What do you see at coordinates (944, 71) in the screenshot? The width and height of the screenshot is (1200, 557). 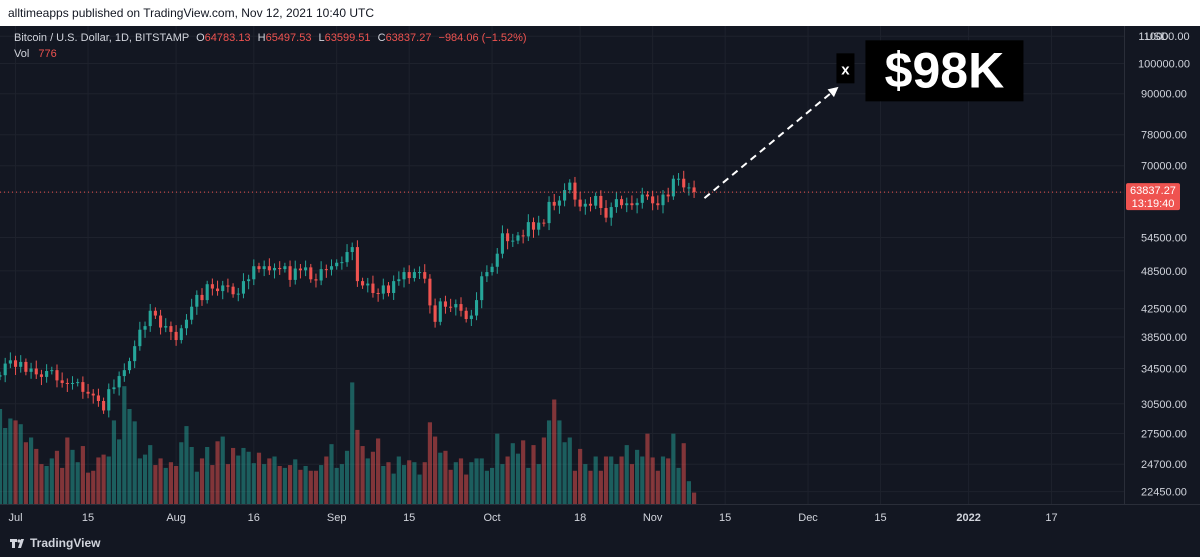 I see `target-label-box` at bounding box center [944, 71].